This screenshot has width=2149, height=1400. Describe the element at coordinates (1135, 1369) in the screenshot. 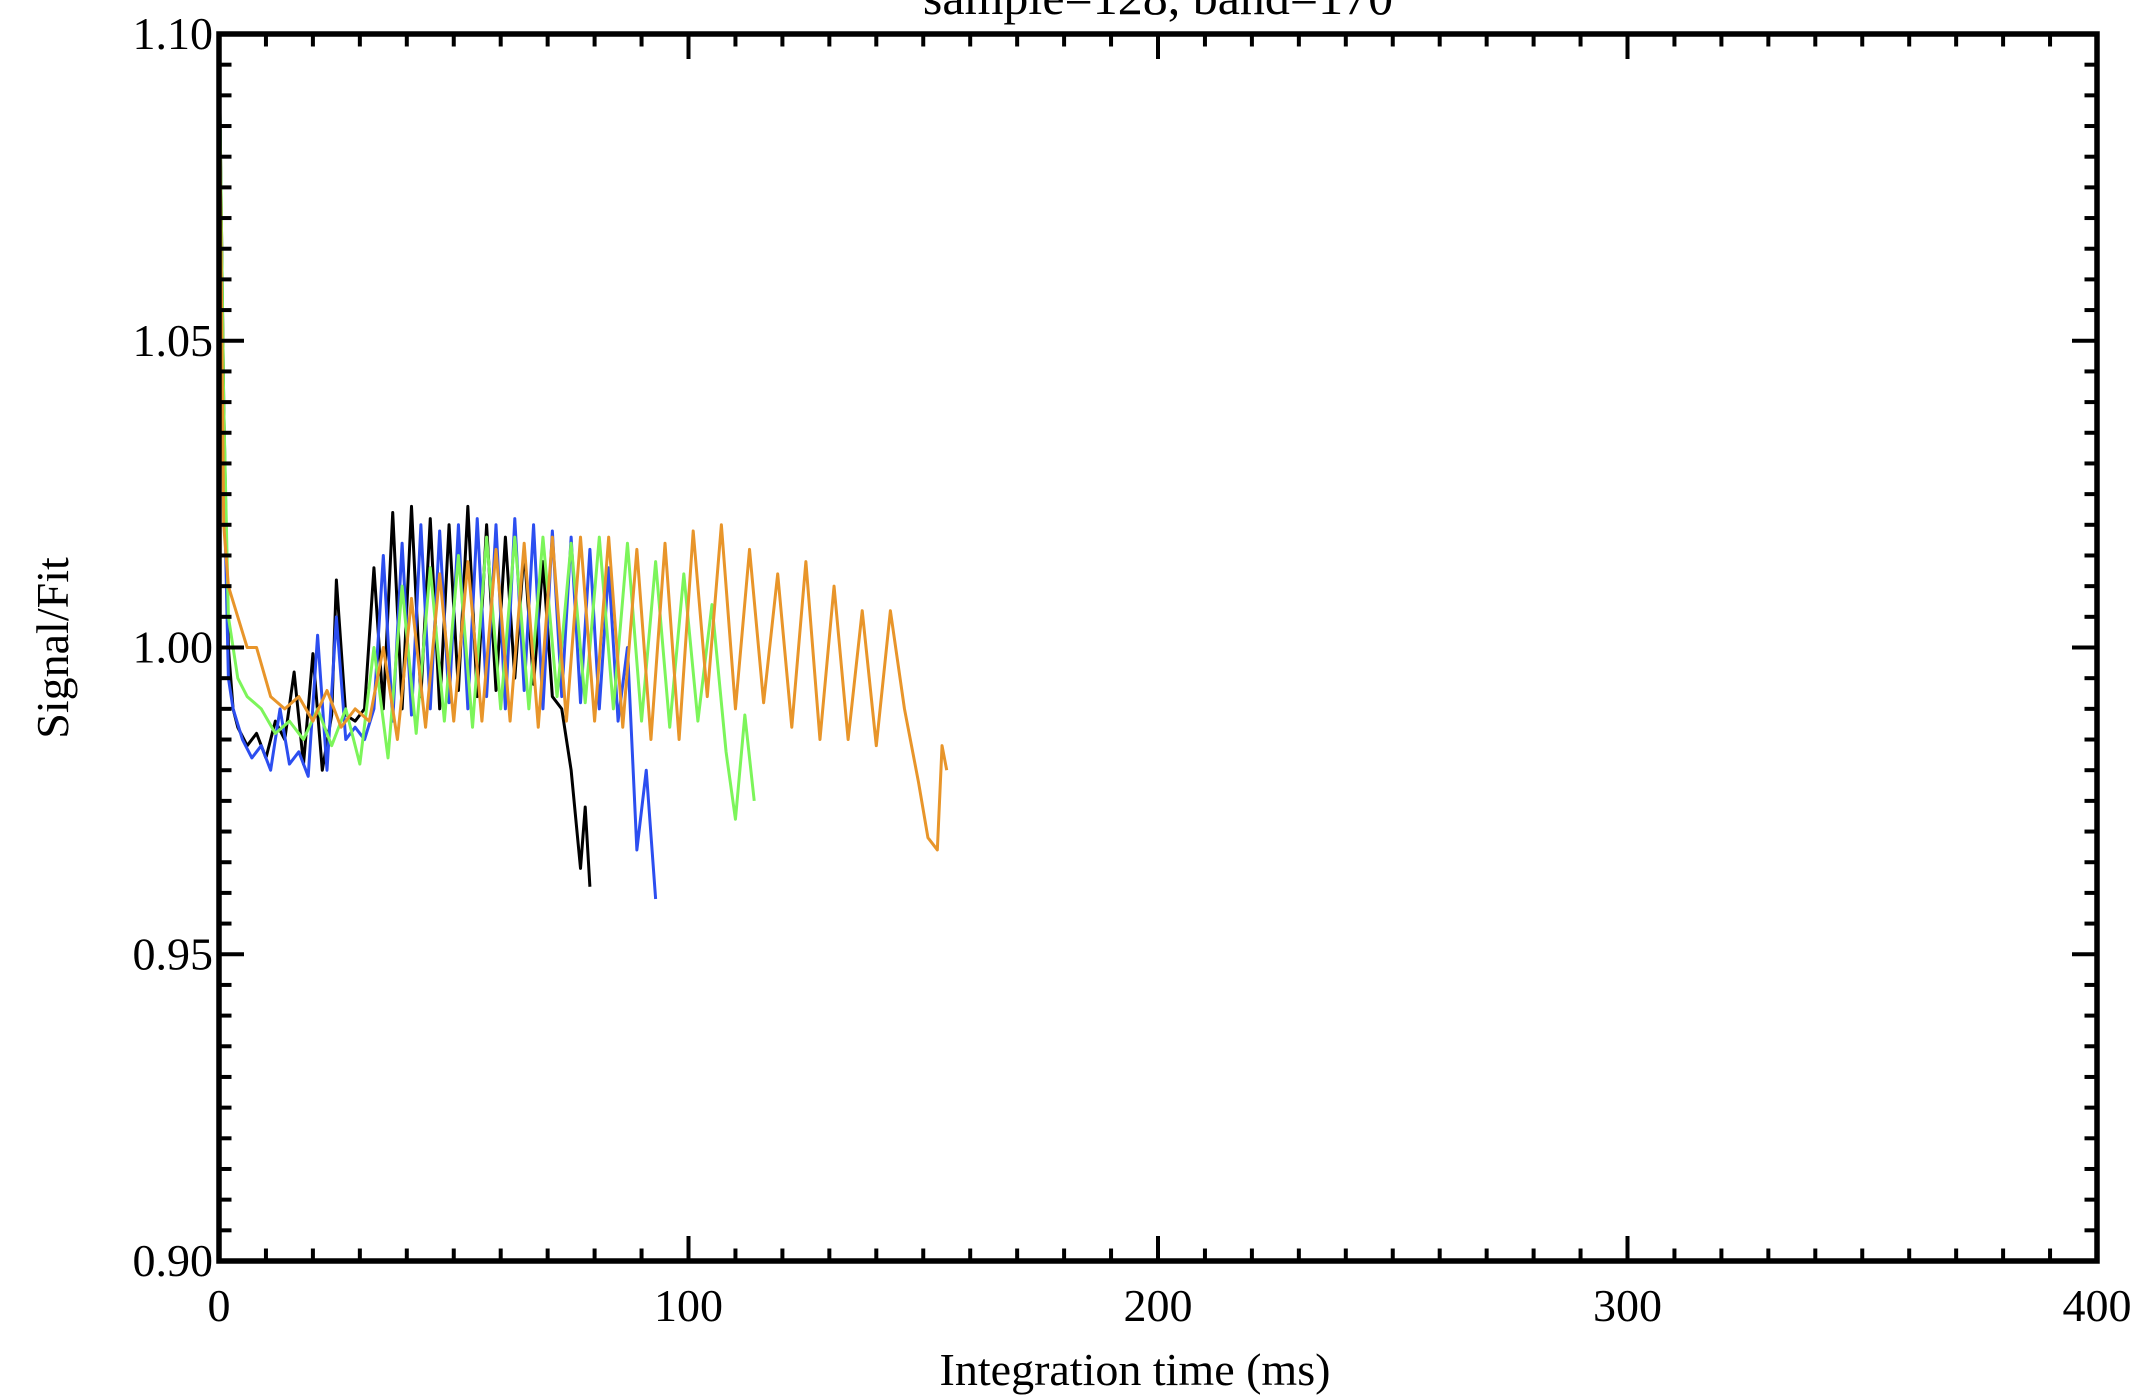

I see `x-axis-label: Integration time (ms)` at that location.